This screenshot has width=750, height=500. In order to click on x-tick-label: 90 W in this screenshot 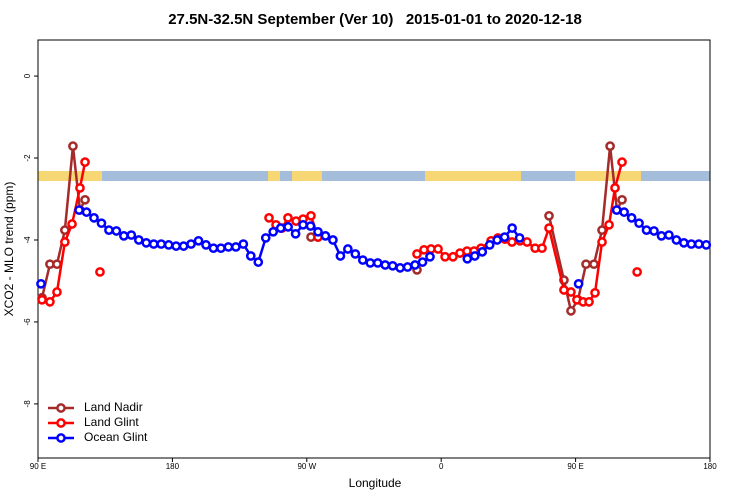, I will do `click(306, 466)`.